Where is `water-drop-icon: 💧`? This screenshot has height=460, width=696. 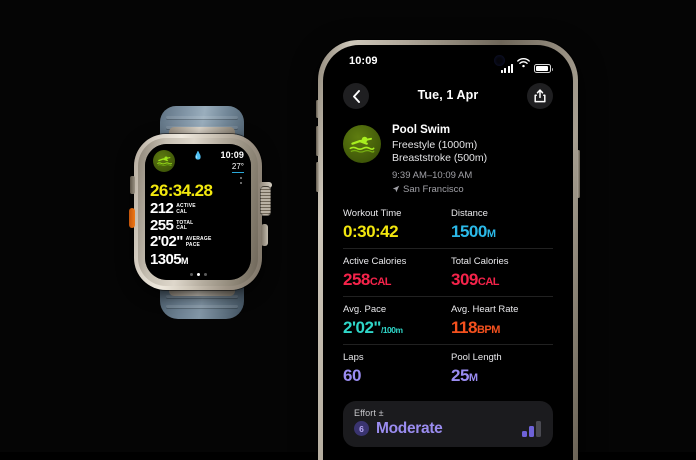 water-drop-icon: 💧 is located at coordinates (198, 155).